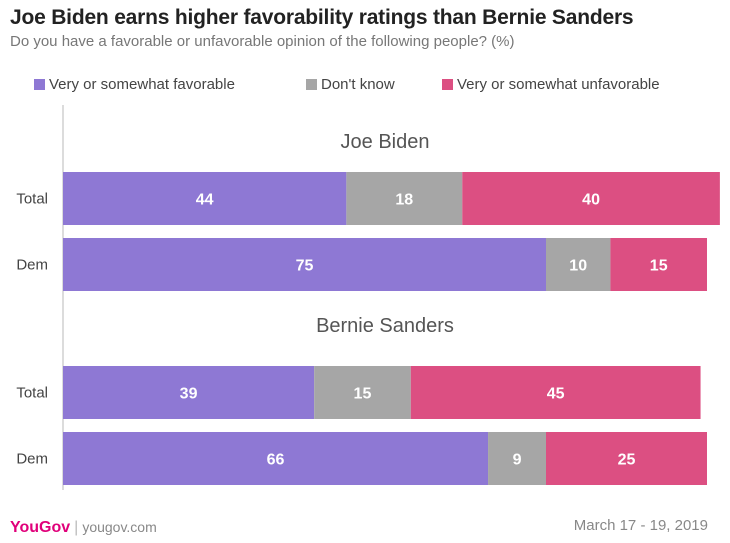 The width and height of the screenshot is (730, 543). I want to click on footer-url: yougov.com, so click(119, 527).